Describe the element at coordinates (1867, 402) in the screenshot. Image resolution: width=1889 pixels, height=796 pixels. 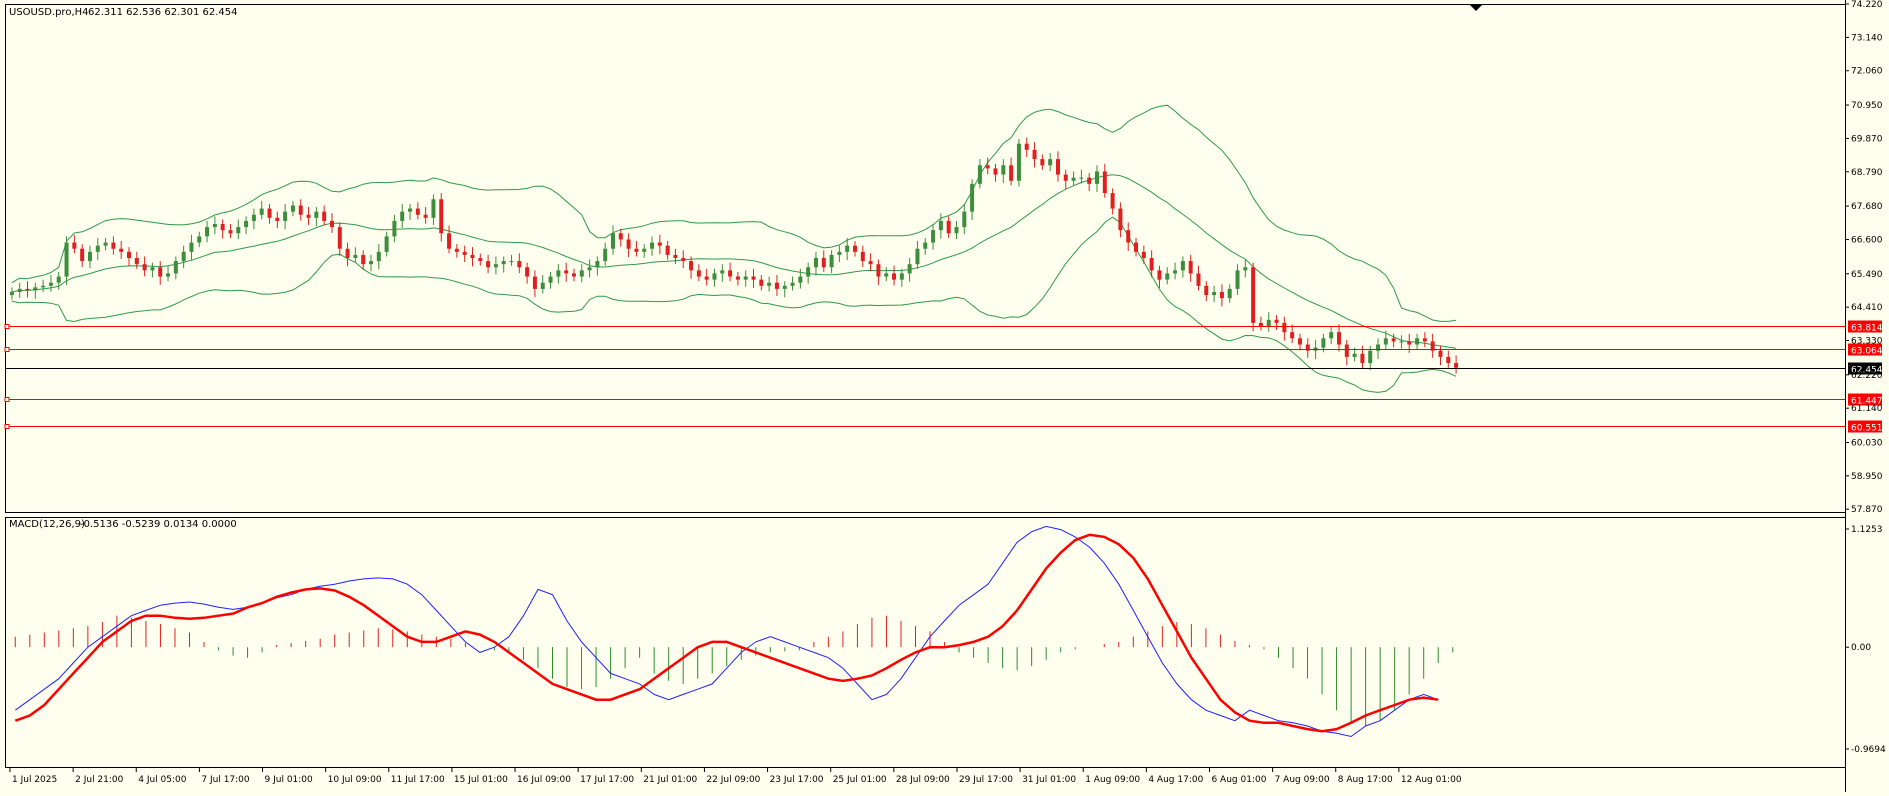
I see `level-price-label: 61.447` at that location.